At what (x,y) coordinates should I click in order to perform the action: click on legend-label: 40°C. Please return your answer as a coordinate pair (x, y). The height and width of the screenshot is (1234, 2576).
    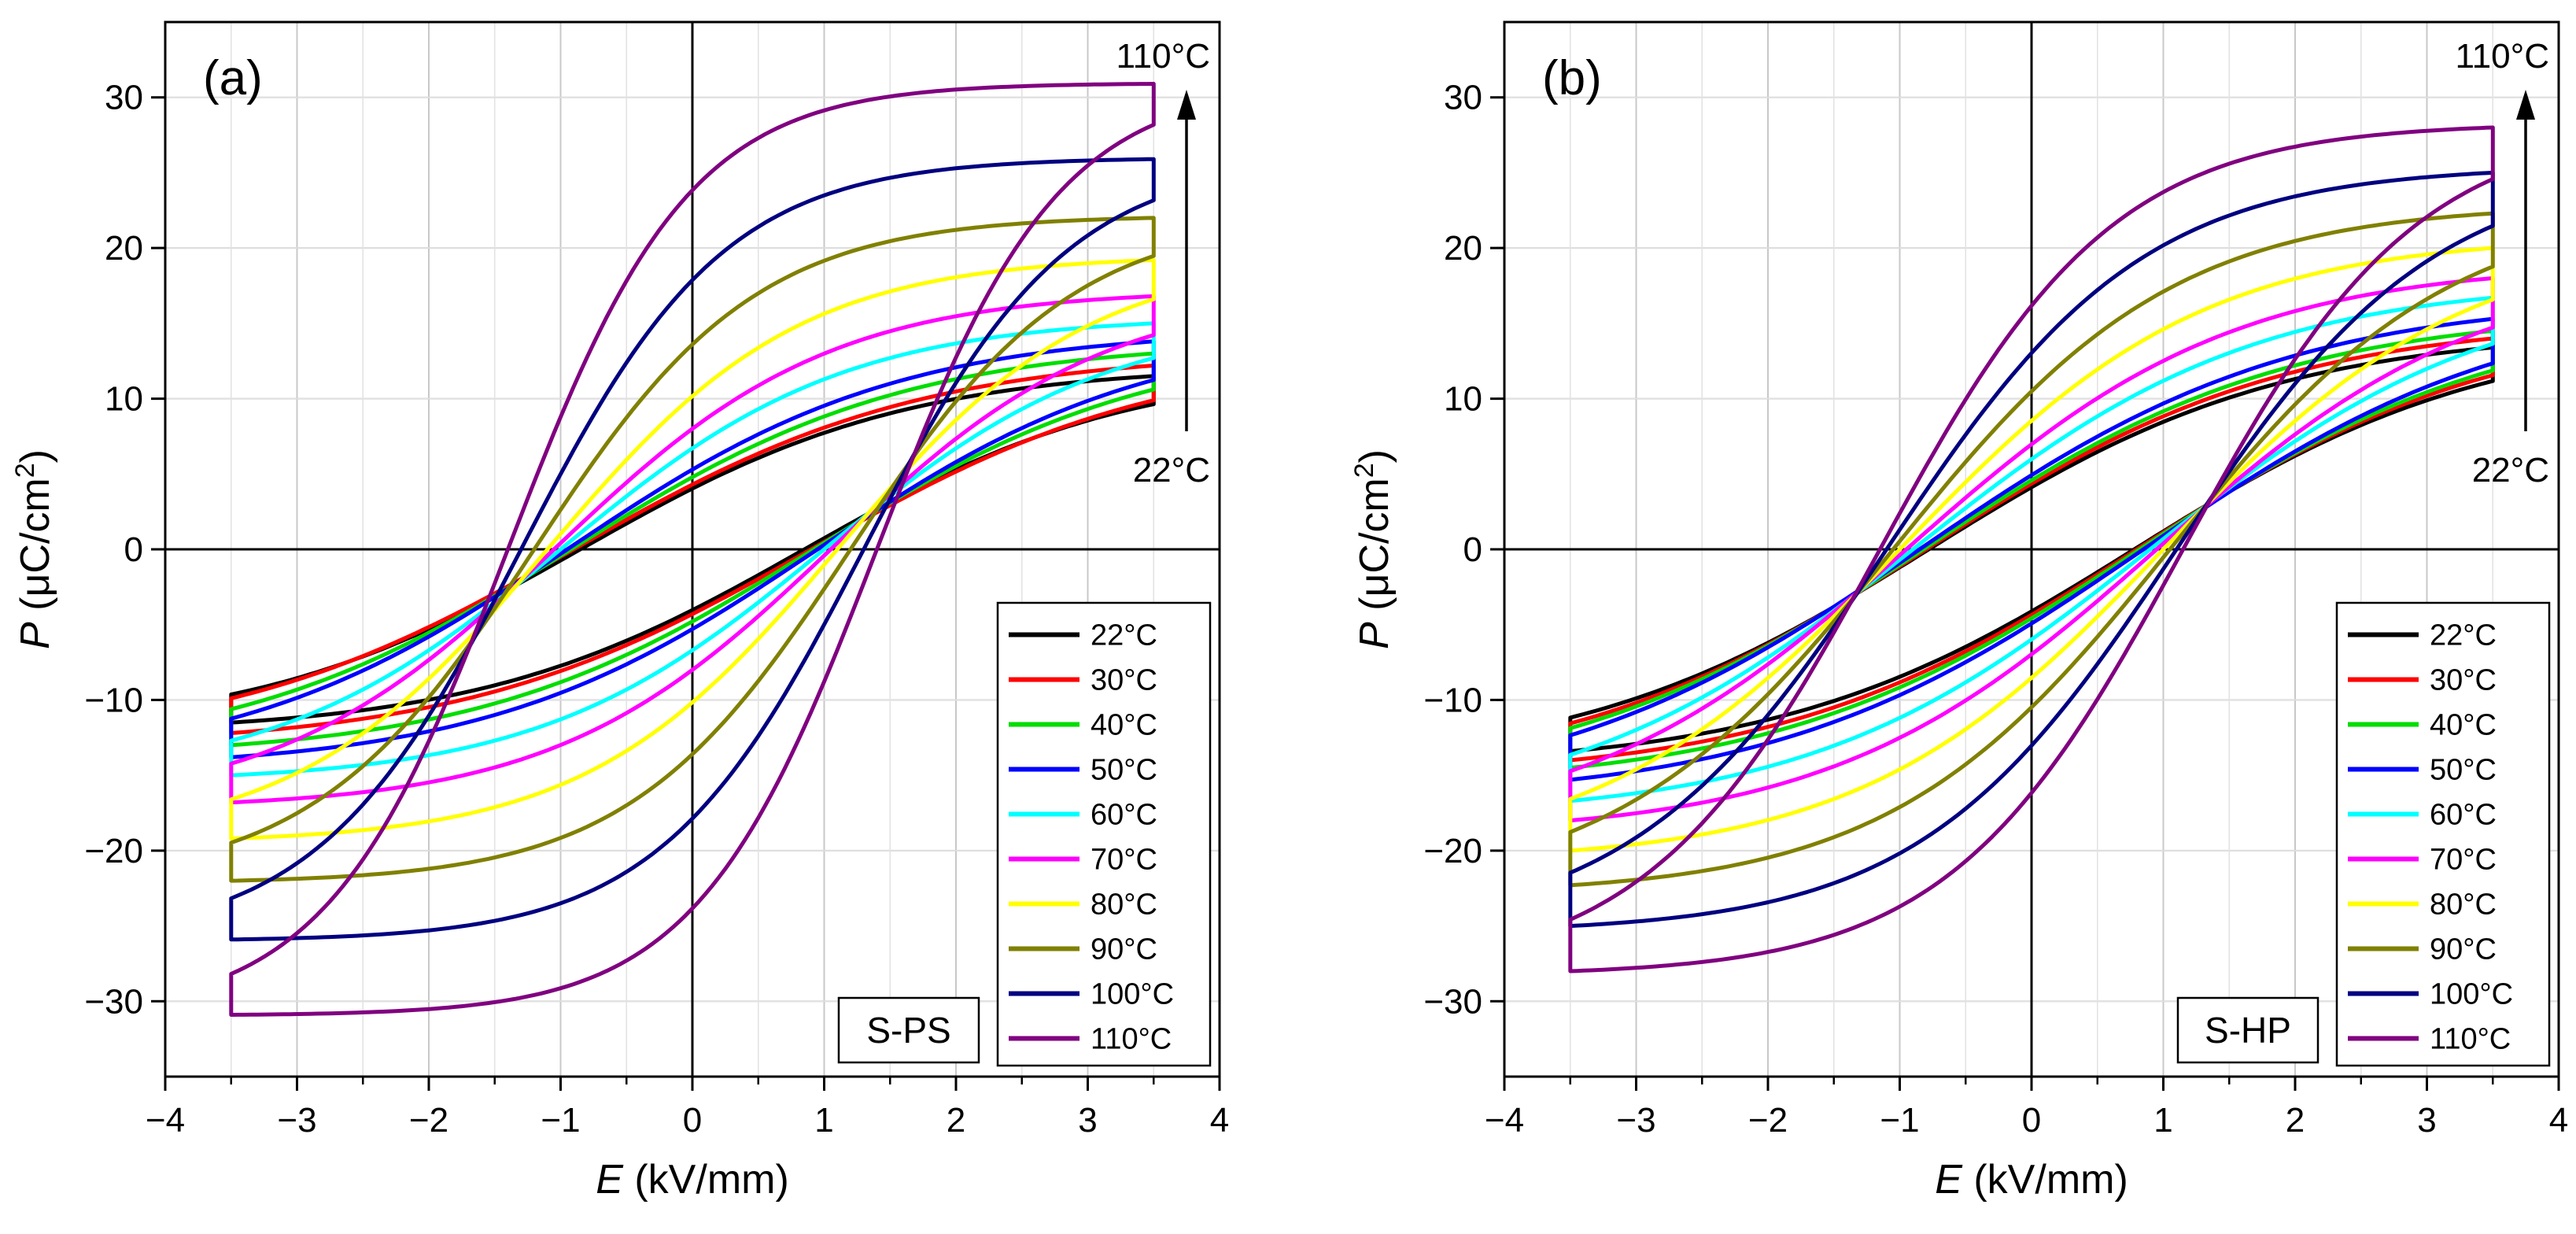
    Looking at the image, I should click on (1124, 725).